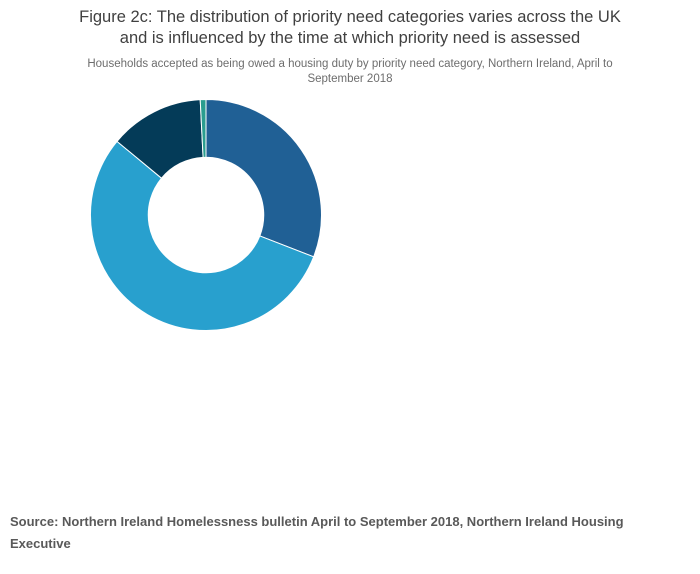  I want to click on donut-segment-light-blue, so click(202, 235).